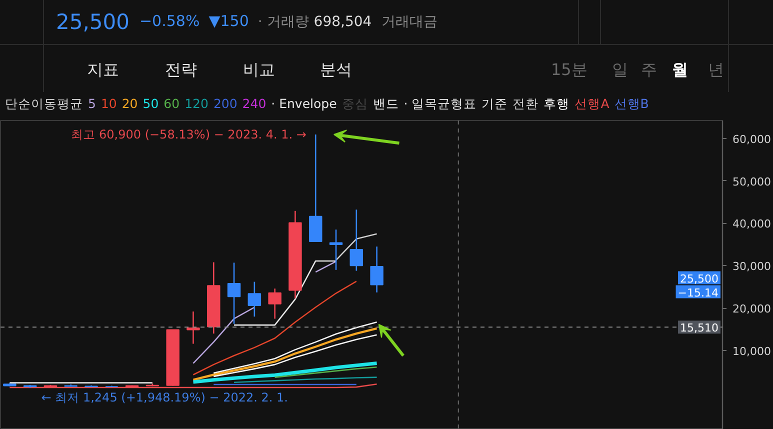 The width and height of the screenshot is (773, 429). Describe the element at coordinates (751, 181) in the screenshot. I see `y-tick-label: 50,000` at that location.